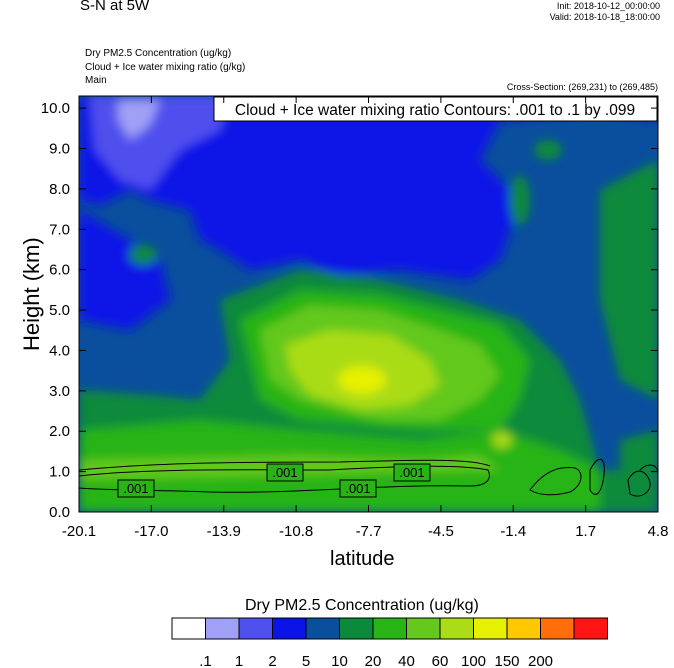 The height and width of the screenshot is (668, 674). What do you see at coordinates (59, 149) in the screenshot?
I see `y-tick-label: 9.0` at bounding box center [59, 149].